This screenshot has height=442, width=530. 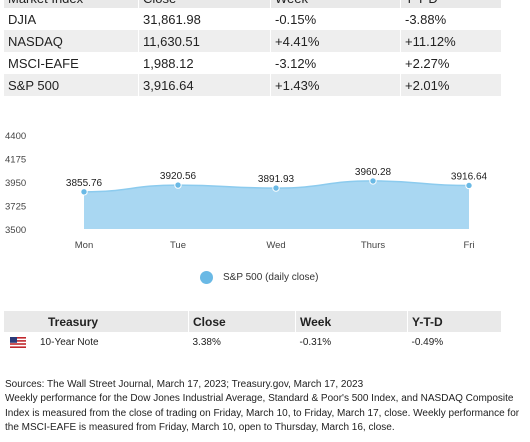 I want to click on treasury-name: 10-Year Note, so click(x=69, y=343).